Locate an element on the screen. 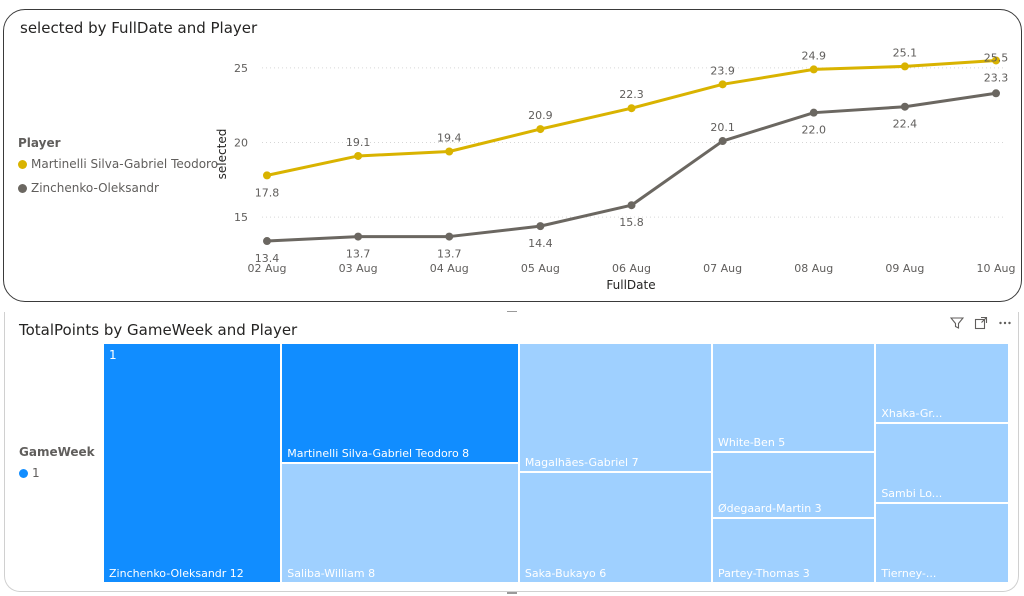  x-tick-label: 09 Aug is located at coordinates (904, 268).